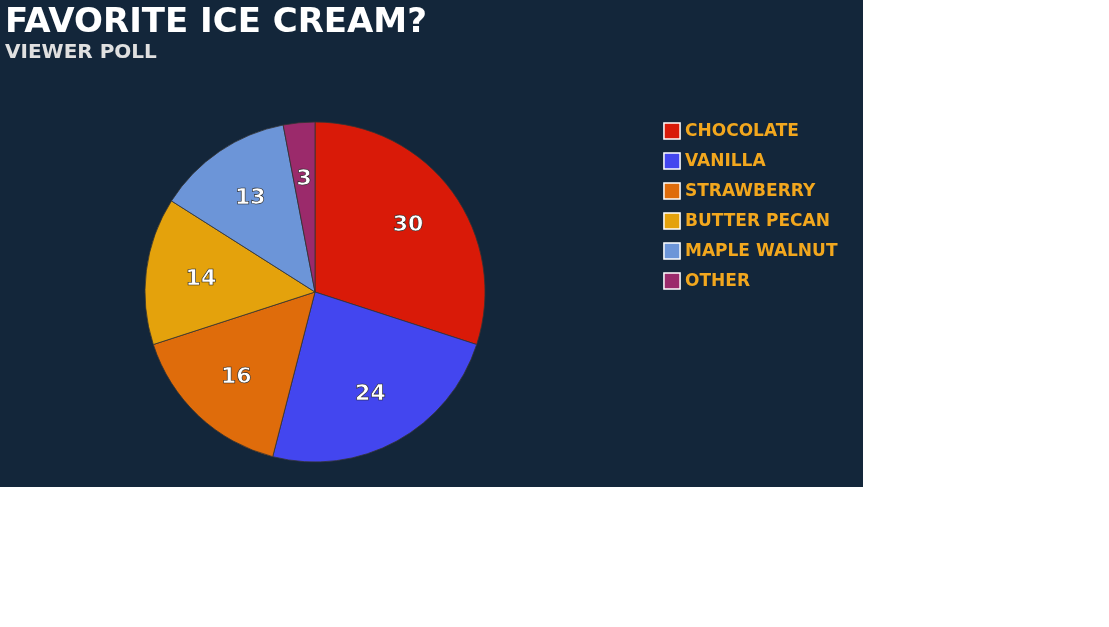 The image size is (1109, 627). I want to click on data-label: 13, so click(250, 196).